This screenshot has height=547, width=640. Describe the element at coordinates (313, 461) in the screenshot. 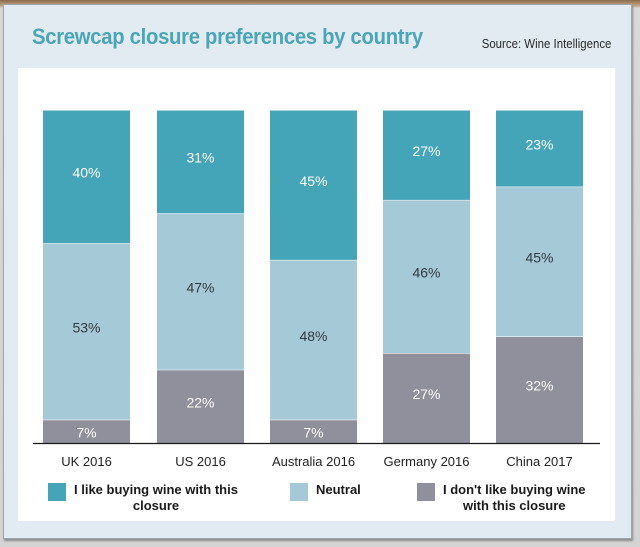

I see `category-label: Australia 2016` at that location.